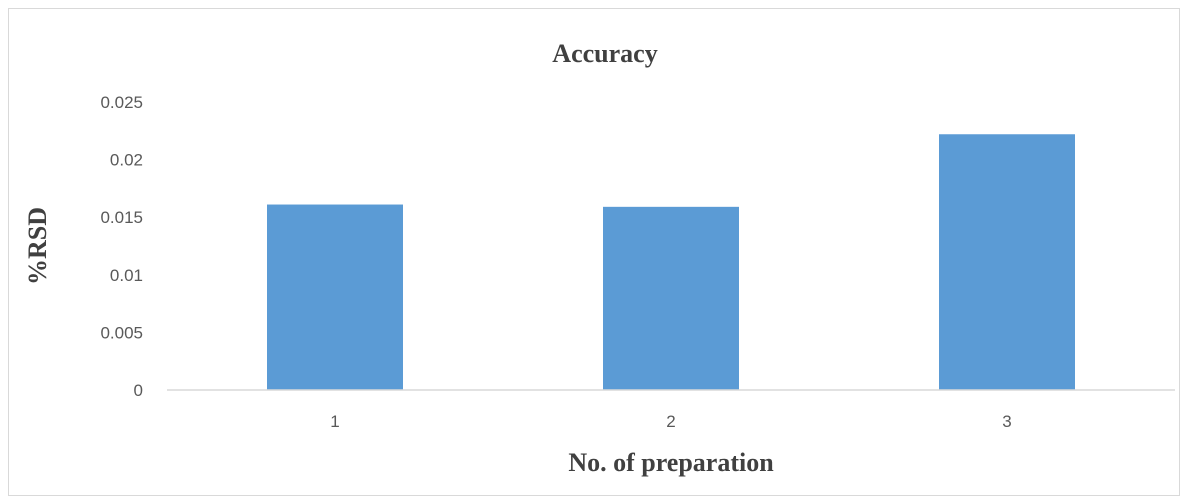 This screenshot has width=1188, height=504. Describe the element at coordinates (671, 462) in the screenshot. I see `x-axis-label: No. of preparation` at that location.